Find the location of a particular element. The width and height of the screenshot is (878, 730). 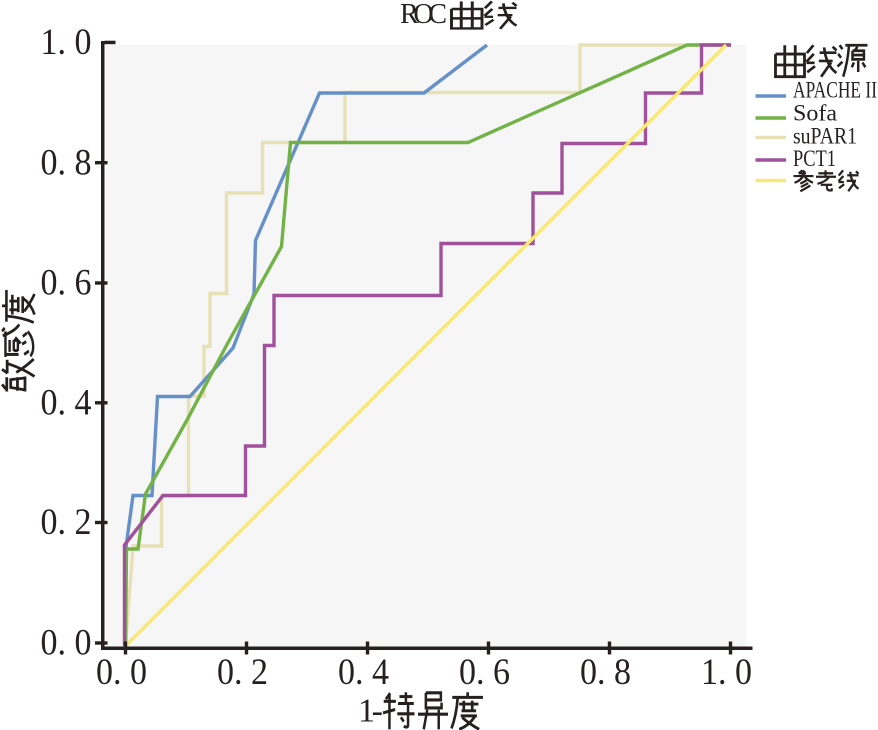

svg-text: Sofa is located at coordinates (815, 113).